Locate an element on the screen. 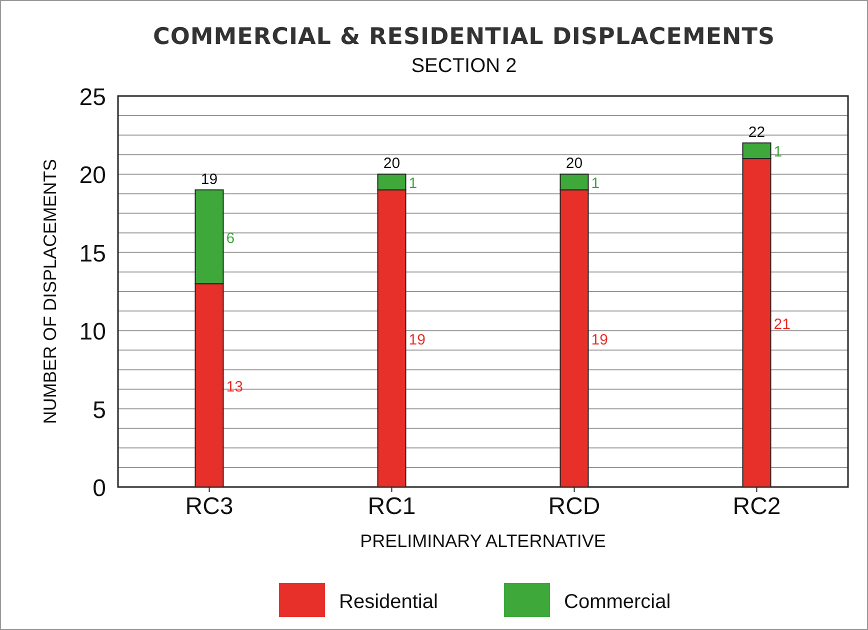 The width and height of the screenshot is (868, 630). y-tick-label: 15 is located at coordinates (92, 254).